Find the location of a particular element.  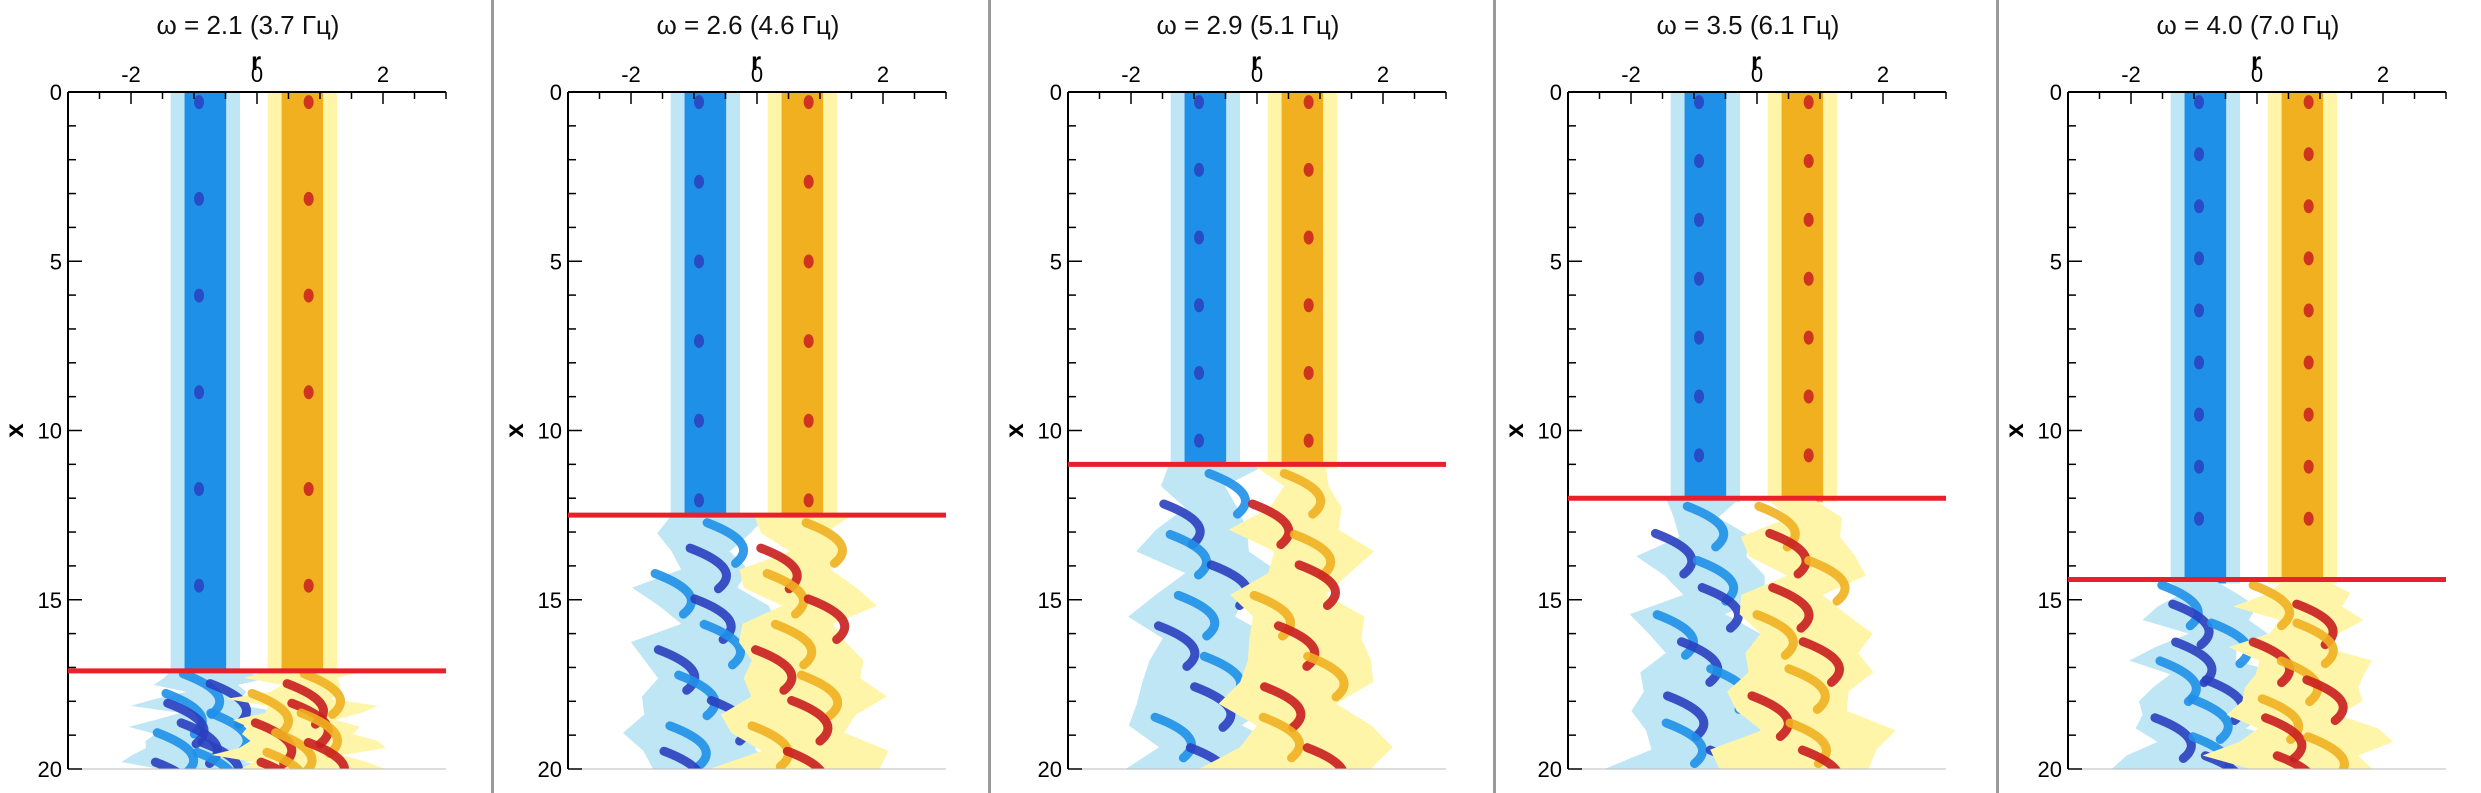

y-tick-label: 20 is located at coordinates (1550, 769).